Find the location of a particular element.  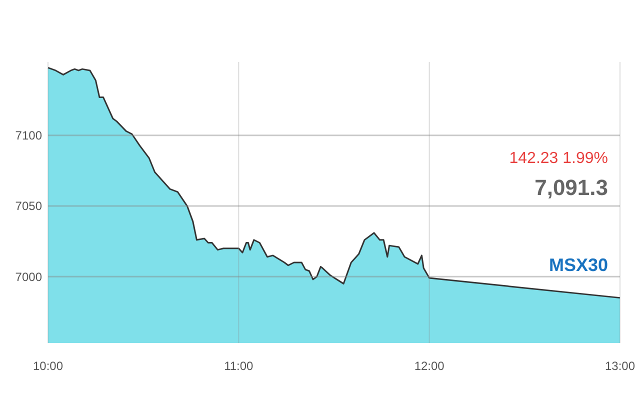

x-tick-label: 12:00 is located at coordinates (429, 366).